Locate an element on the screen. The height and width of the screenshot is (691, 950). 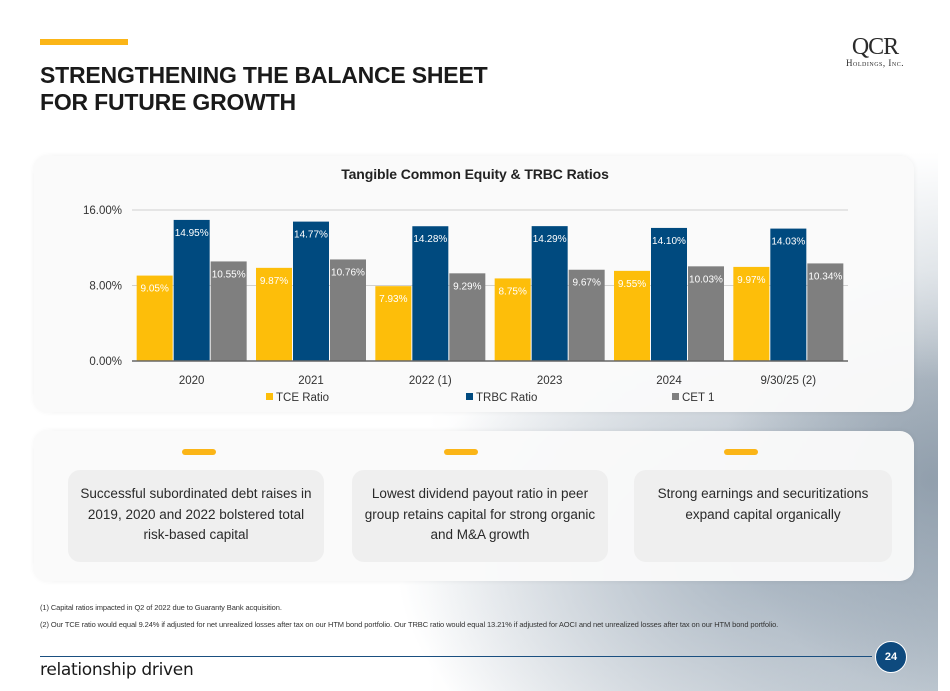
x-tick-label: 2022 (1) is located at coordinates (430, 381).